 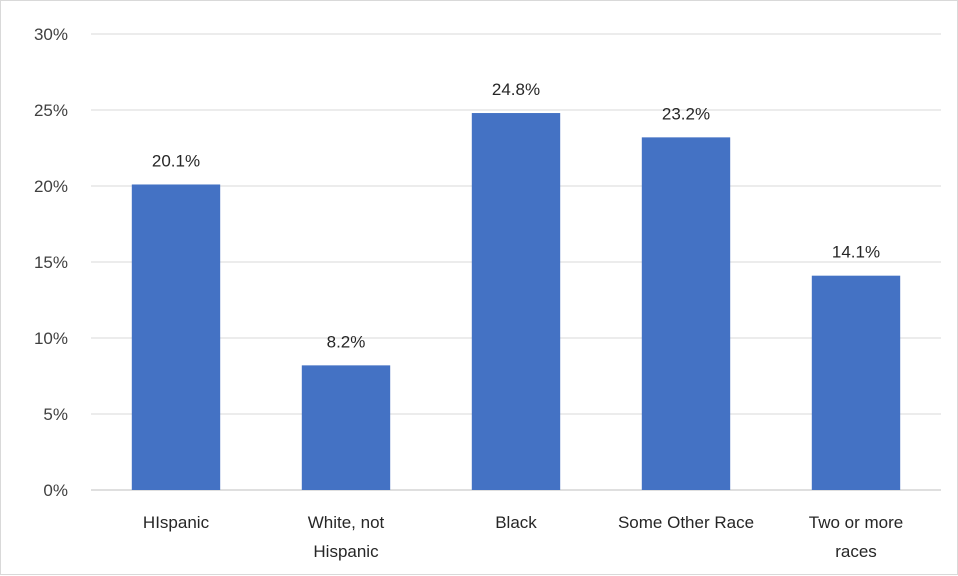 What do you see at coordinates (346, 551) in the screenshot?
I see `category-label: Hispanic` at bounding box center [346, 551].